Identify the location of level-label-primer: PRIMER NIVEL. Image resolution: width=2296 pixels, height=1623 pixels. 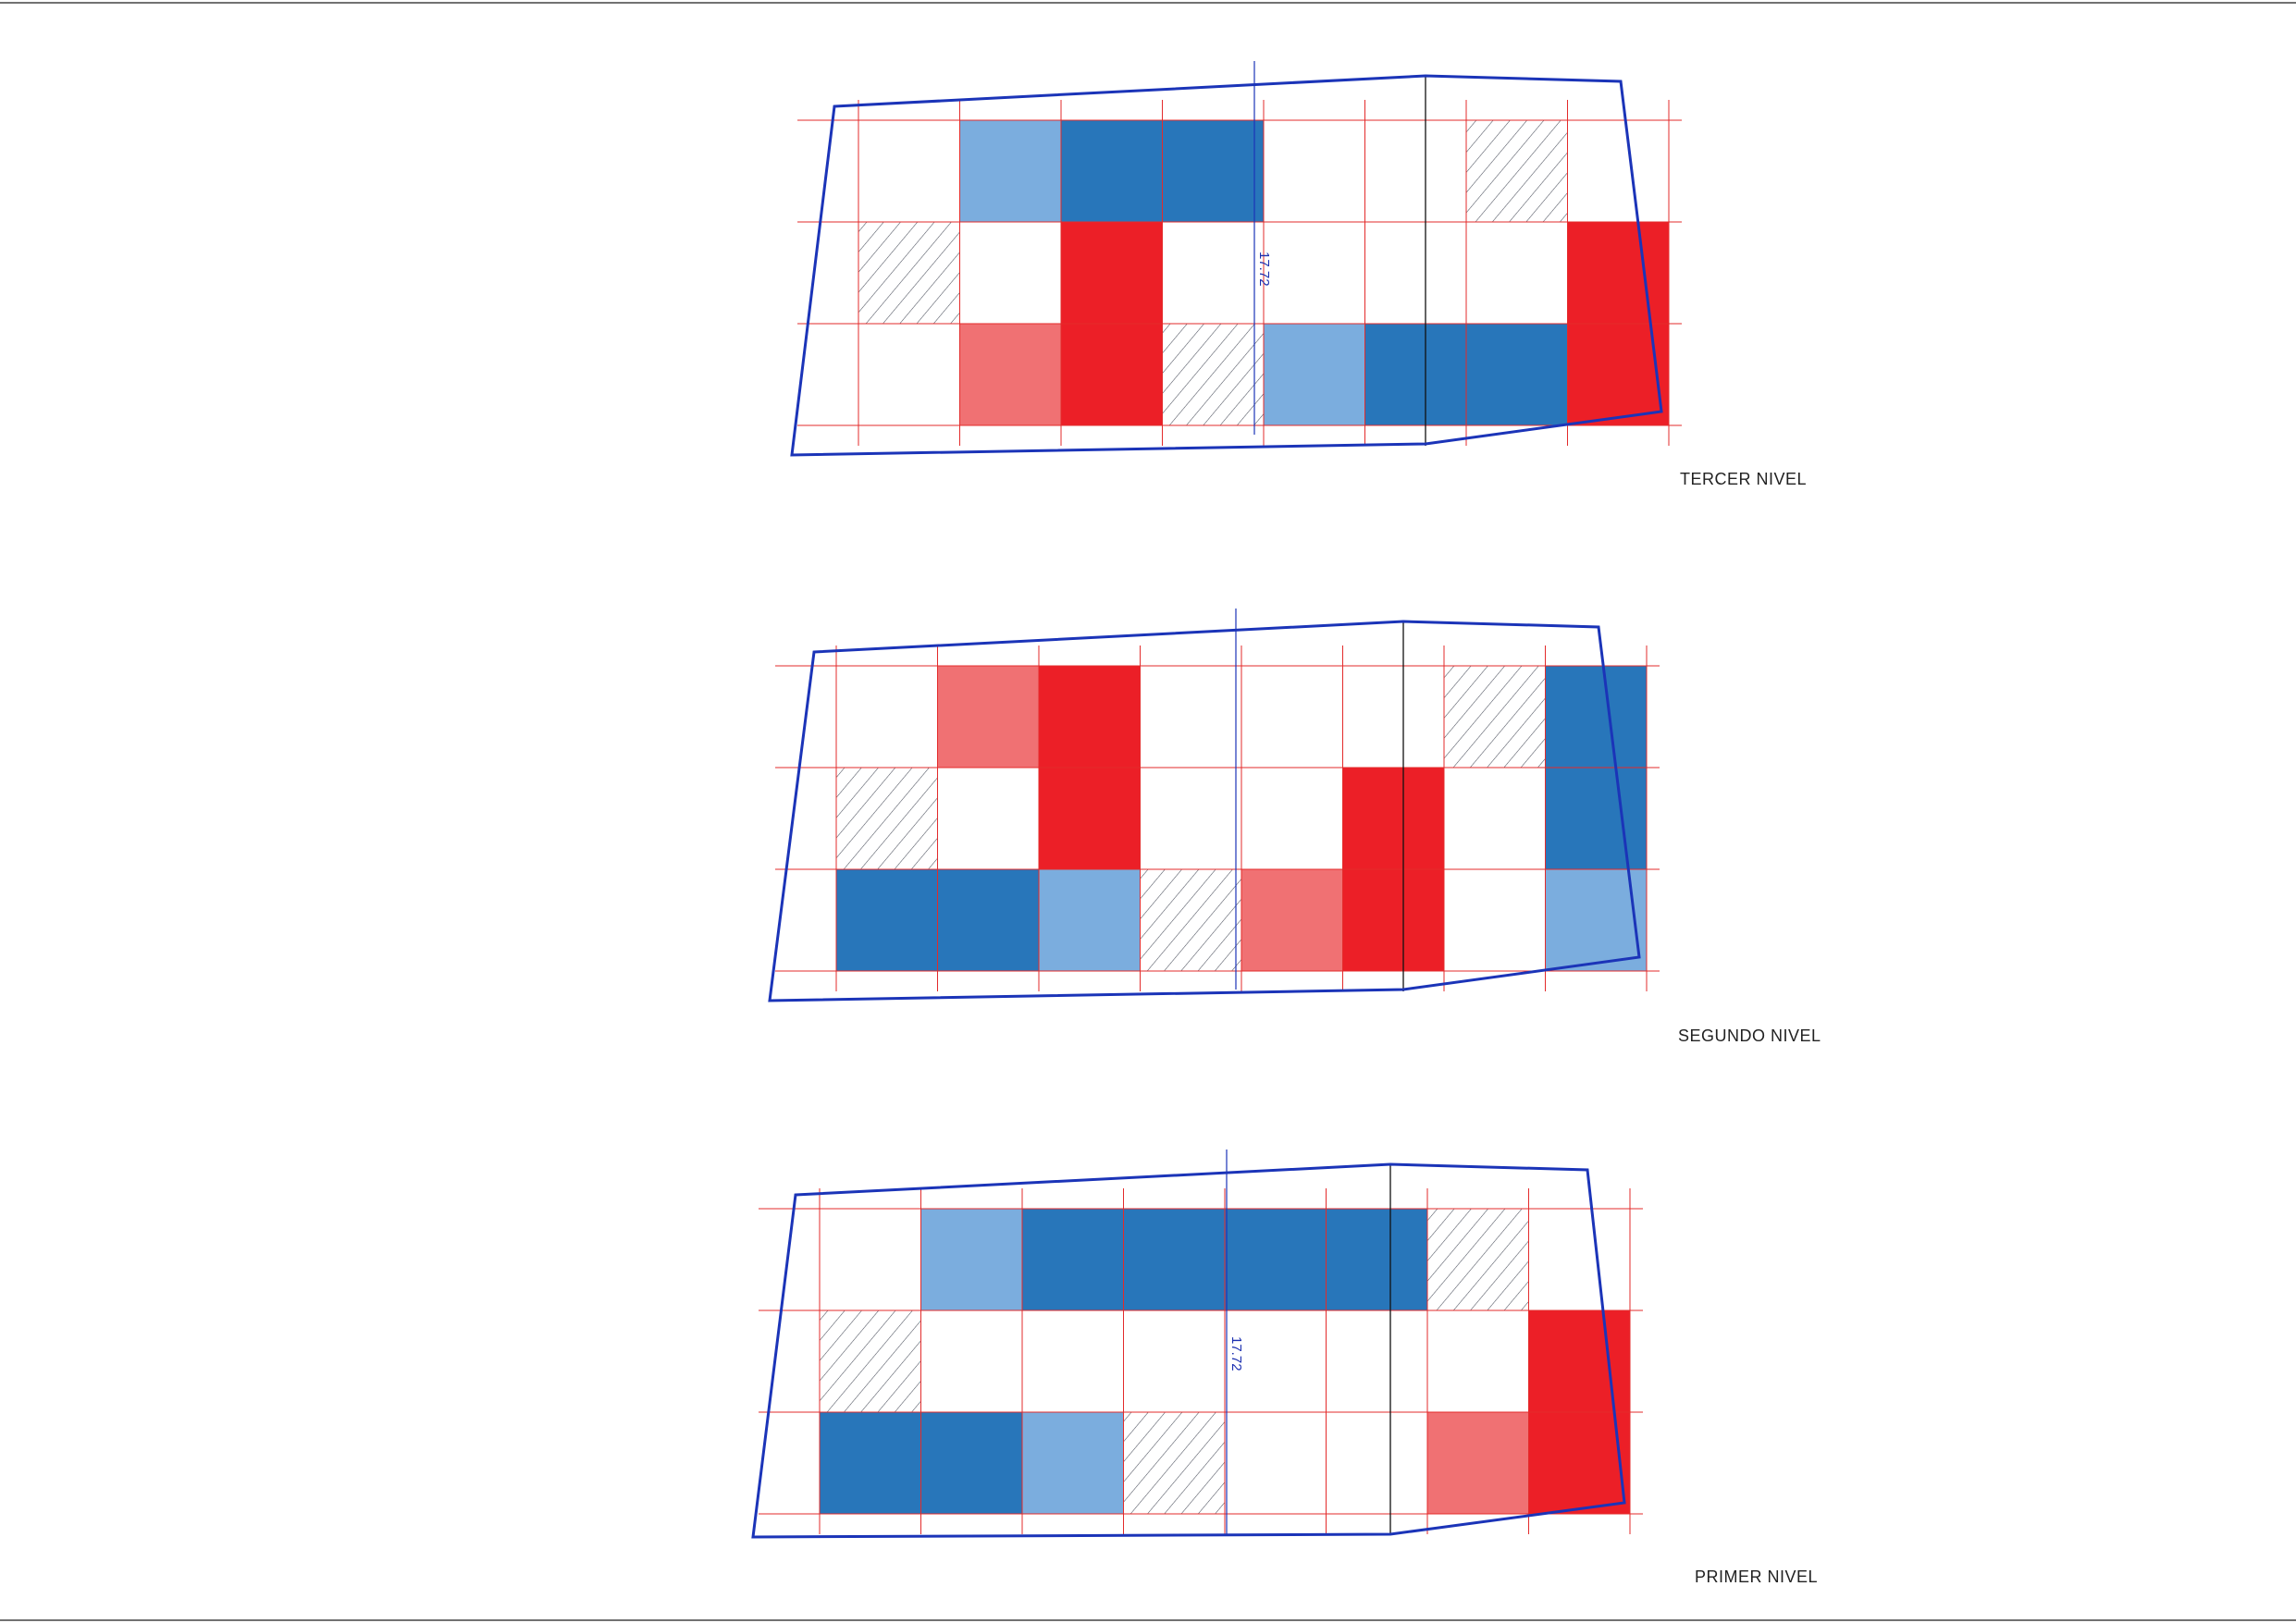
(1756, 1577).